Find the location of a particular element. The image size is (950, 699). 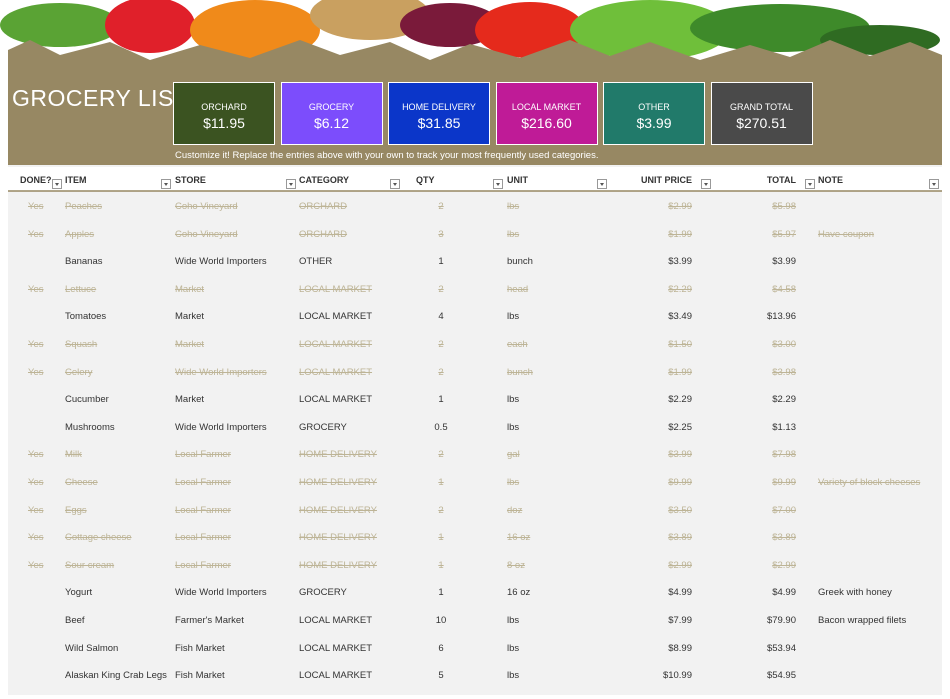

table-cell: Milk is located at coordinates (73, 455).